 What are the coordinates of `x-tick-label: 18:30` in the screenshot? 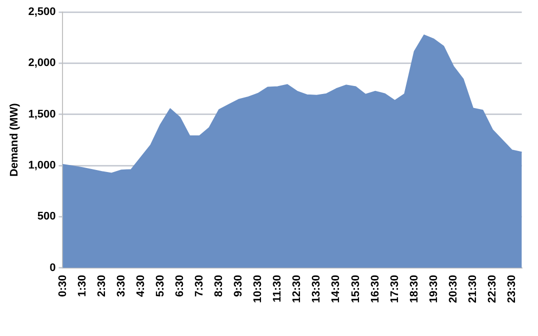 It's located at (414, 289).